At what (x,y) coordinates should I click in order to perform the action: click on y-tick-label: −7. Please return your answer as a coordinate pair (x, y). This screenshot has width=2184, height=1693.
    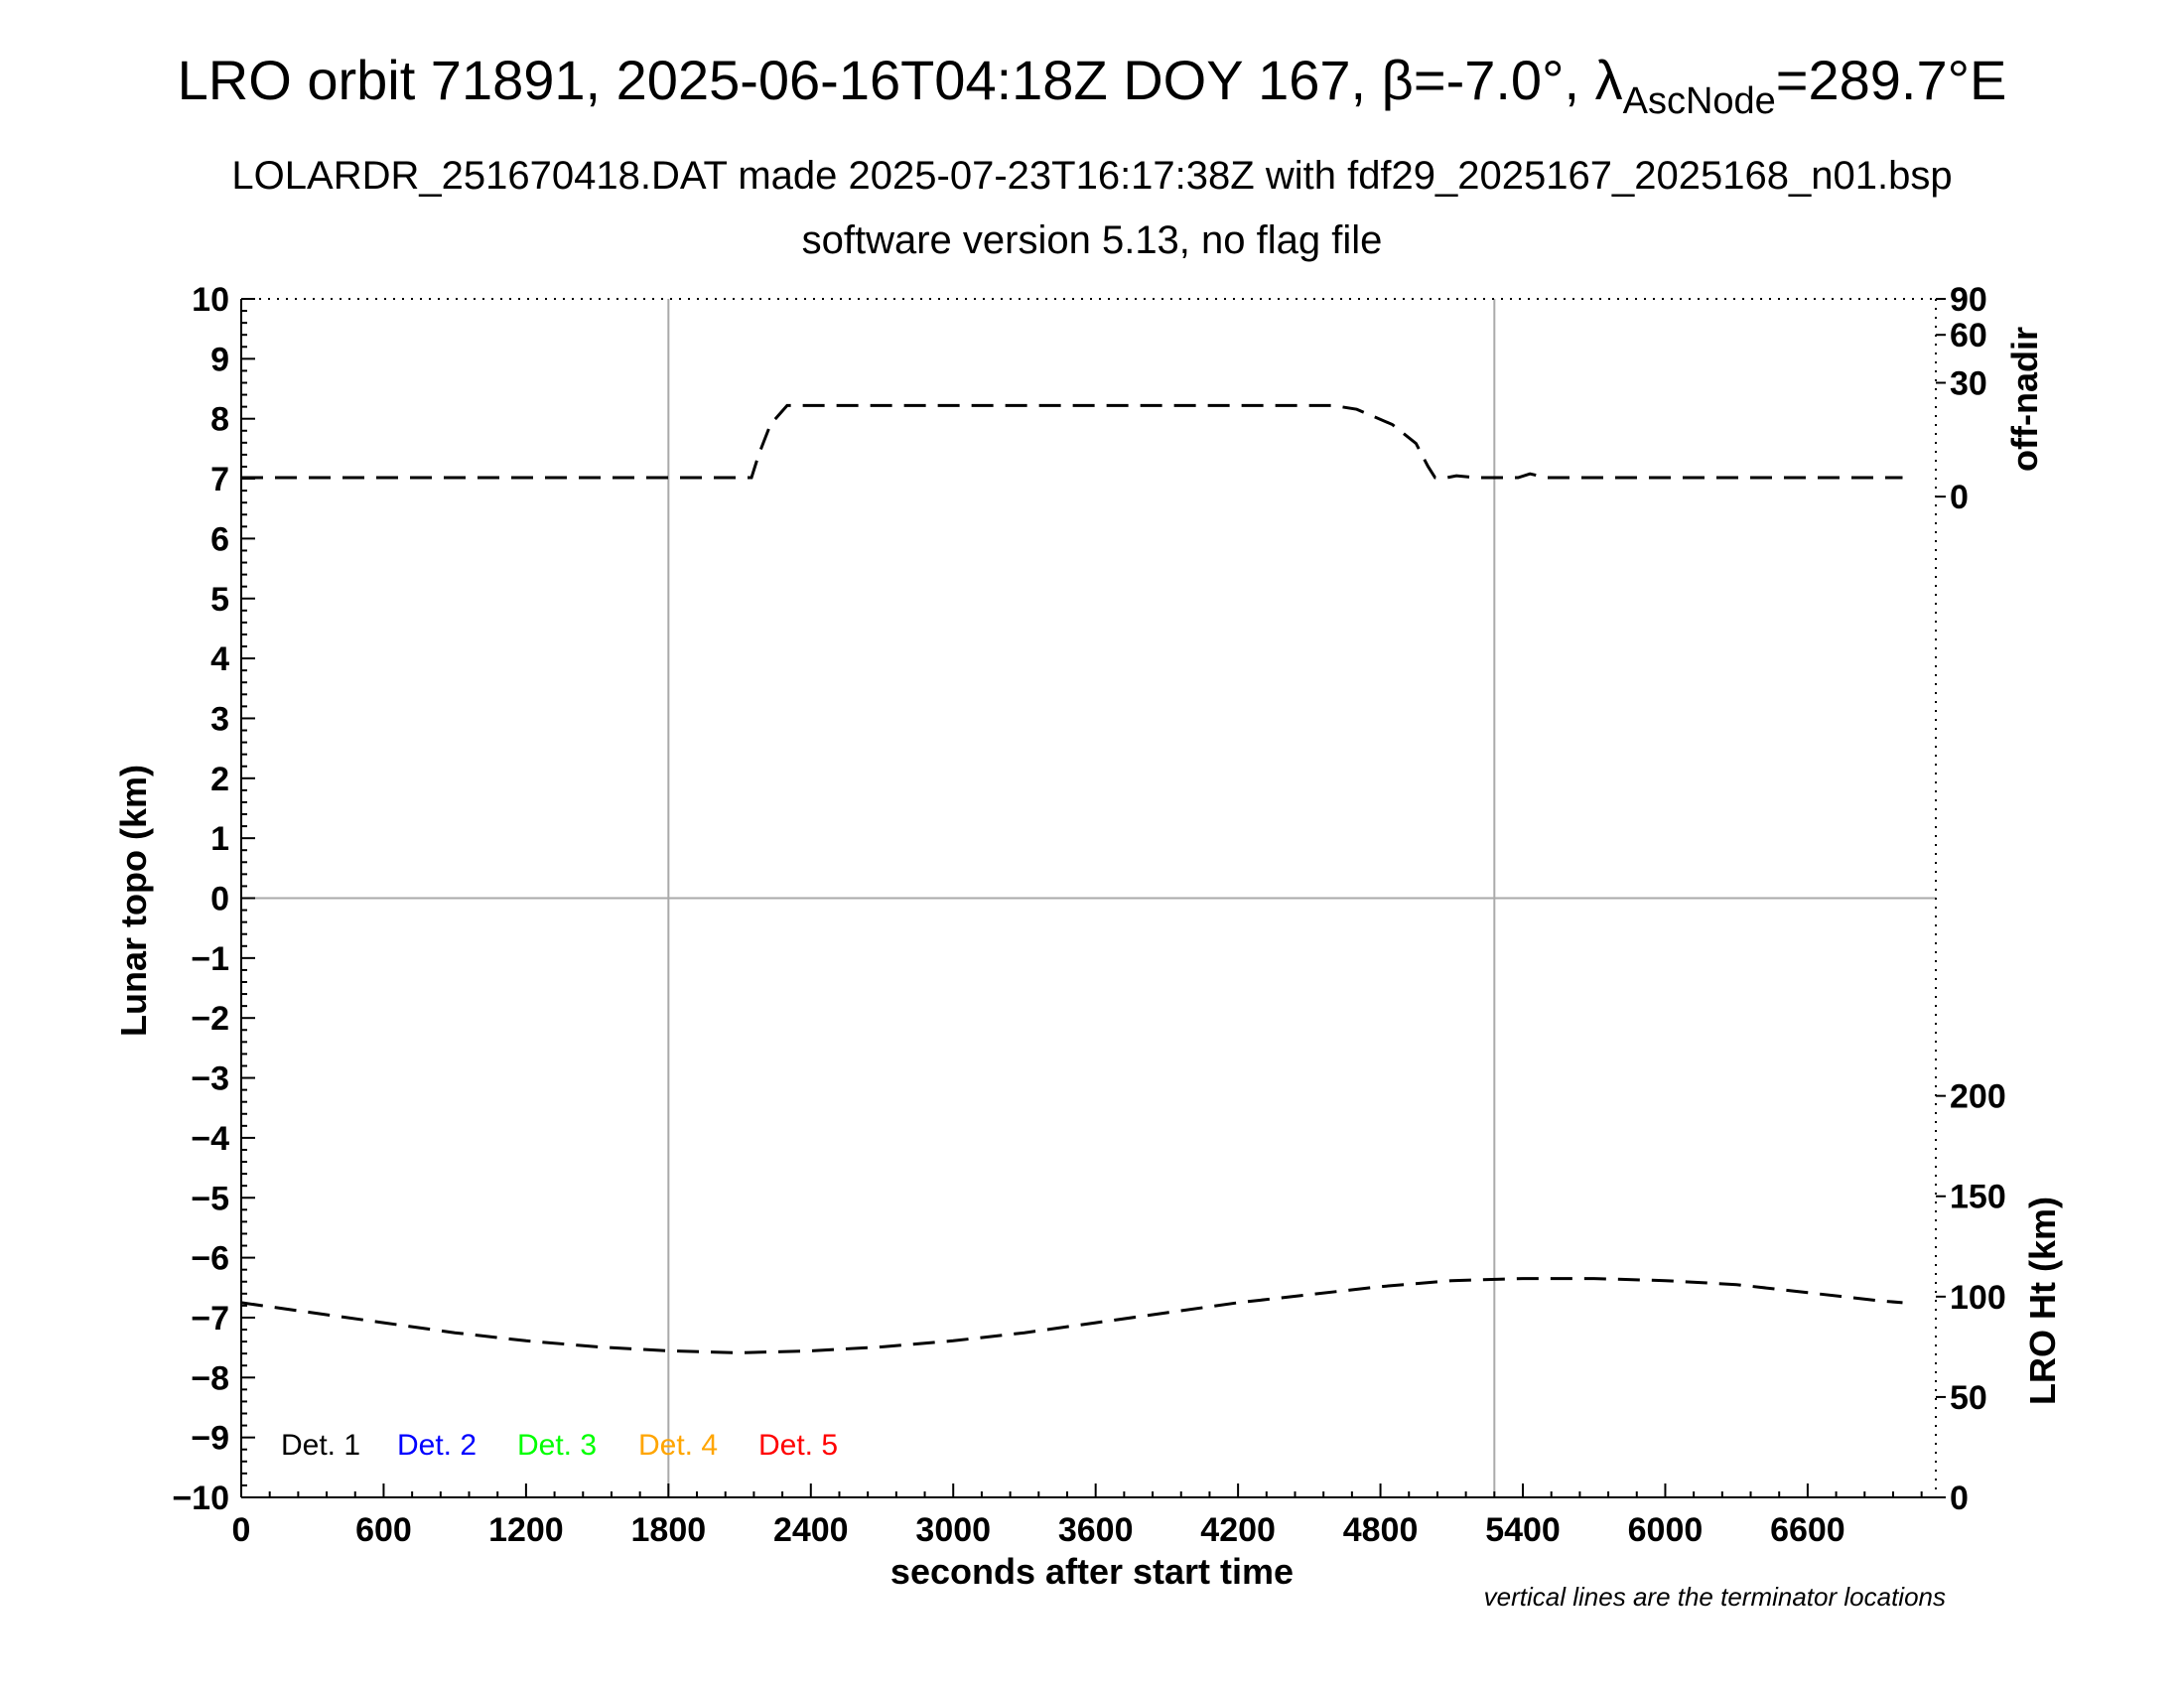
    Looking at the image, I should click on (210, 1319).